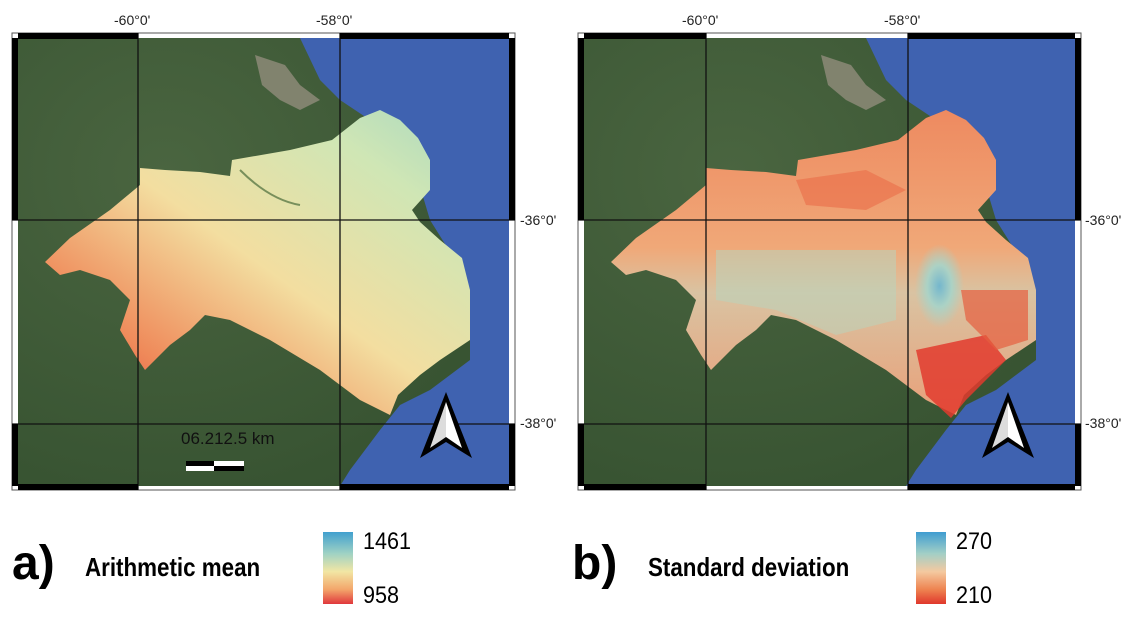  Describe the element at coordinates (215, 466) in the screenshot. I see `scale-bar` at that location.